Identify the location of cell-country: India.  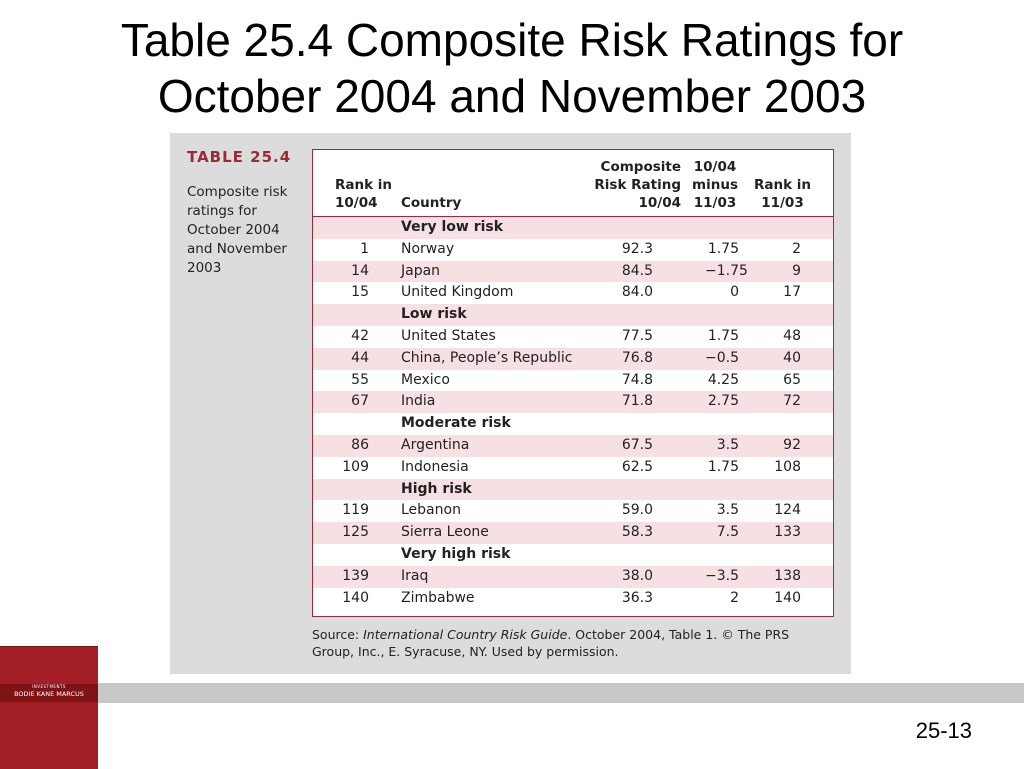
(418, 401).